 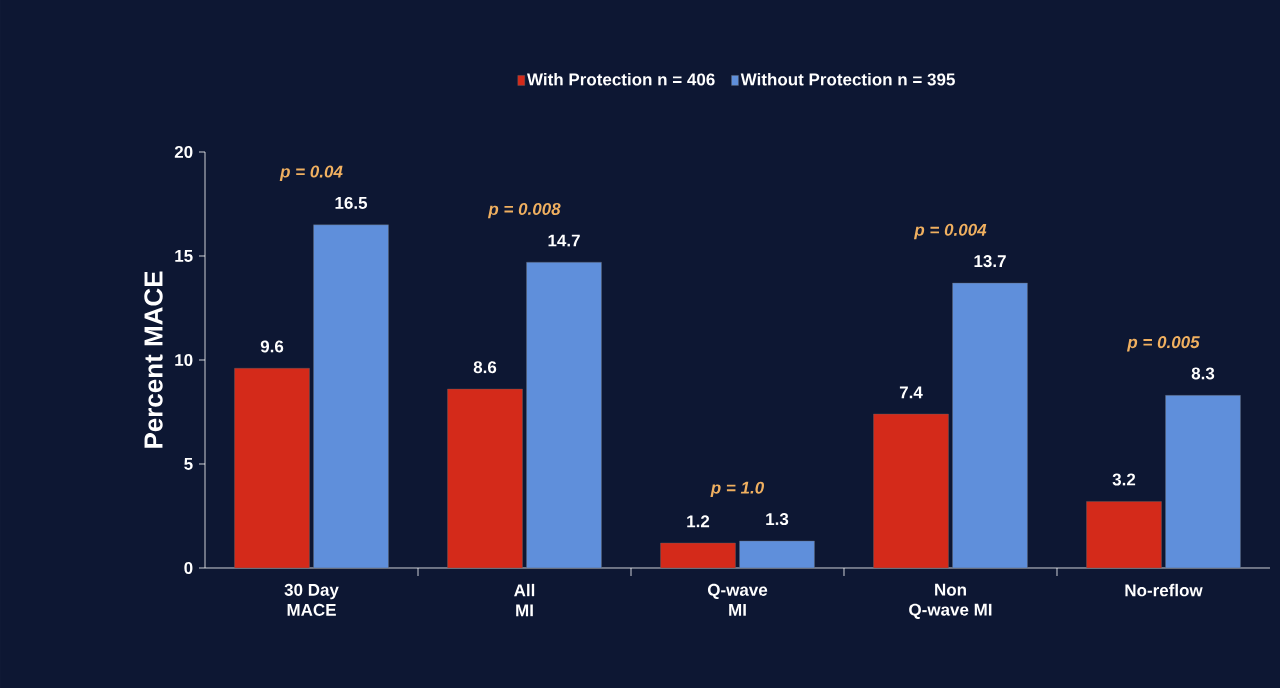 What do you see at coordinates (311, 599) in the screenshot?
I see `x-tick-label: 30 Day MACE` at bounding box center [311, 599].